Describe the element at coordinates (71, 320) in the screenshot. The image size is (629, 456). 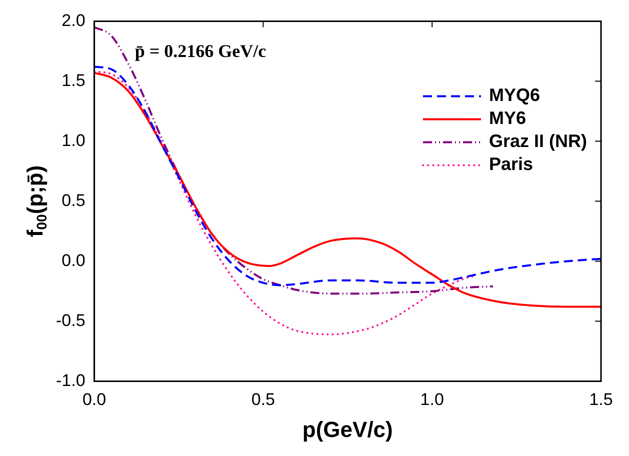
I see `y-tick-label: -0.5` at that location.